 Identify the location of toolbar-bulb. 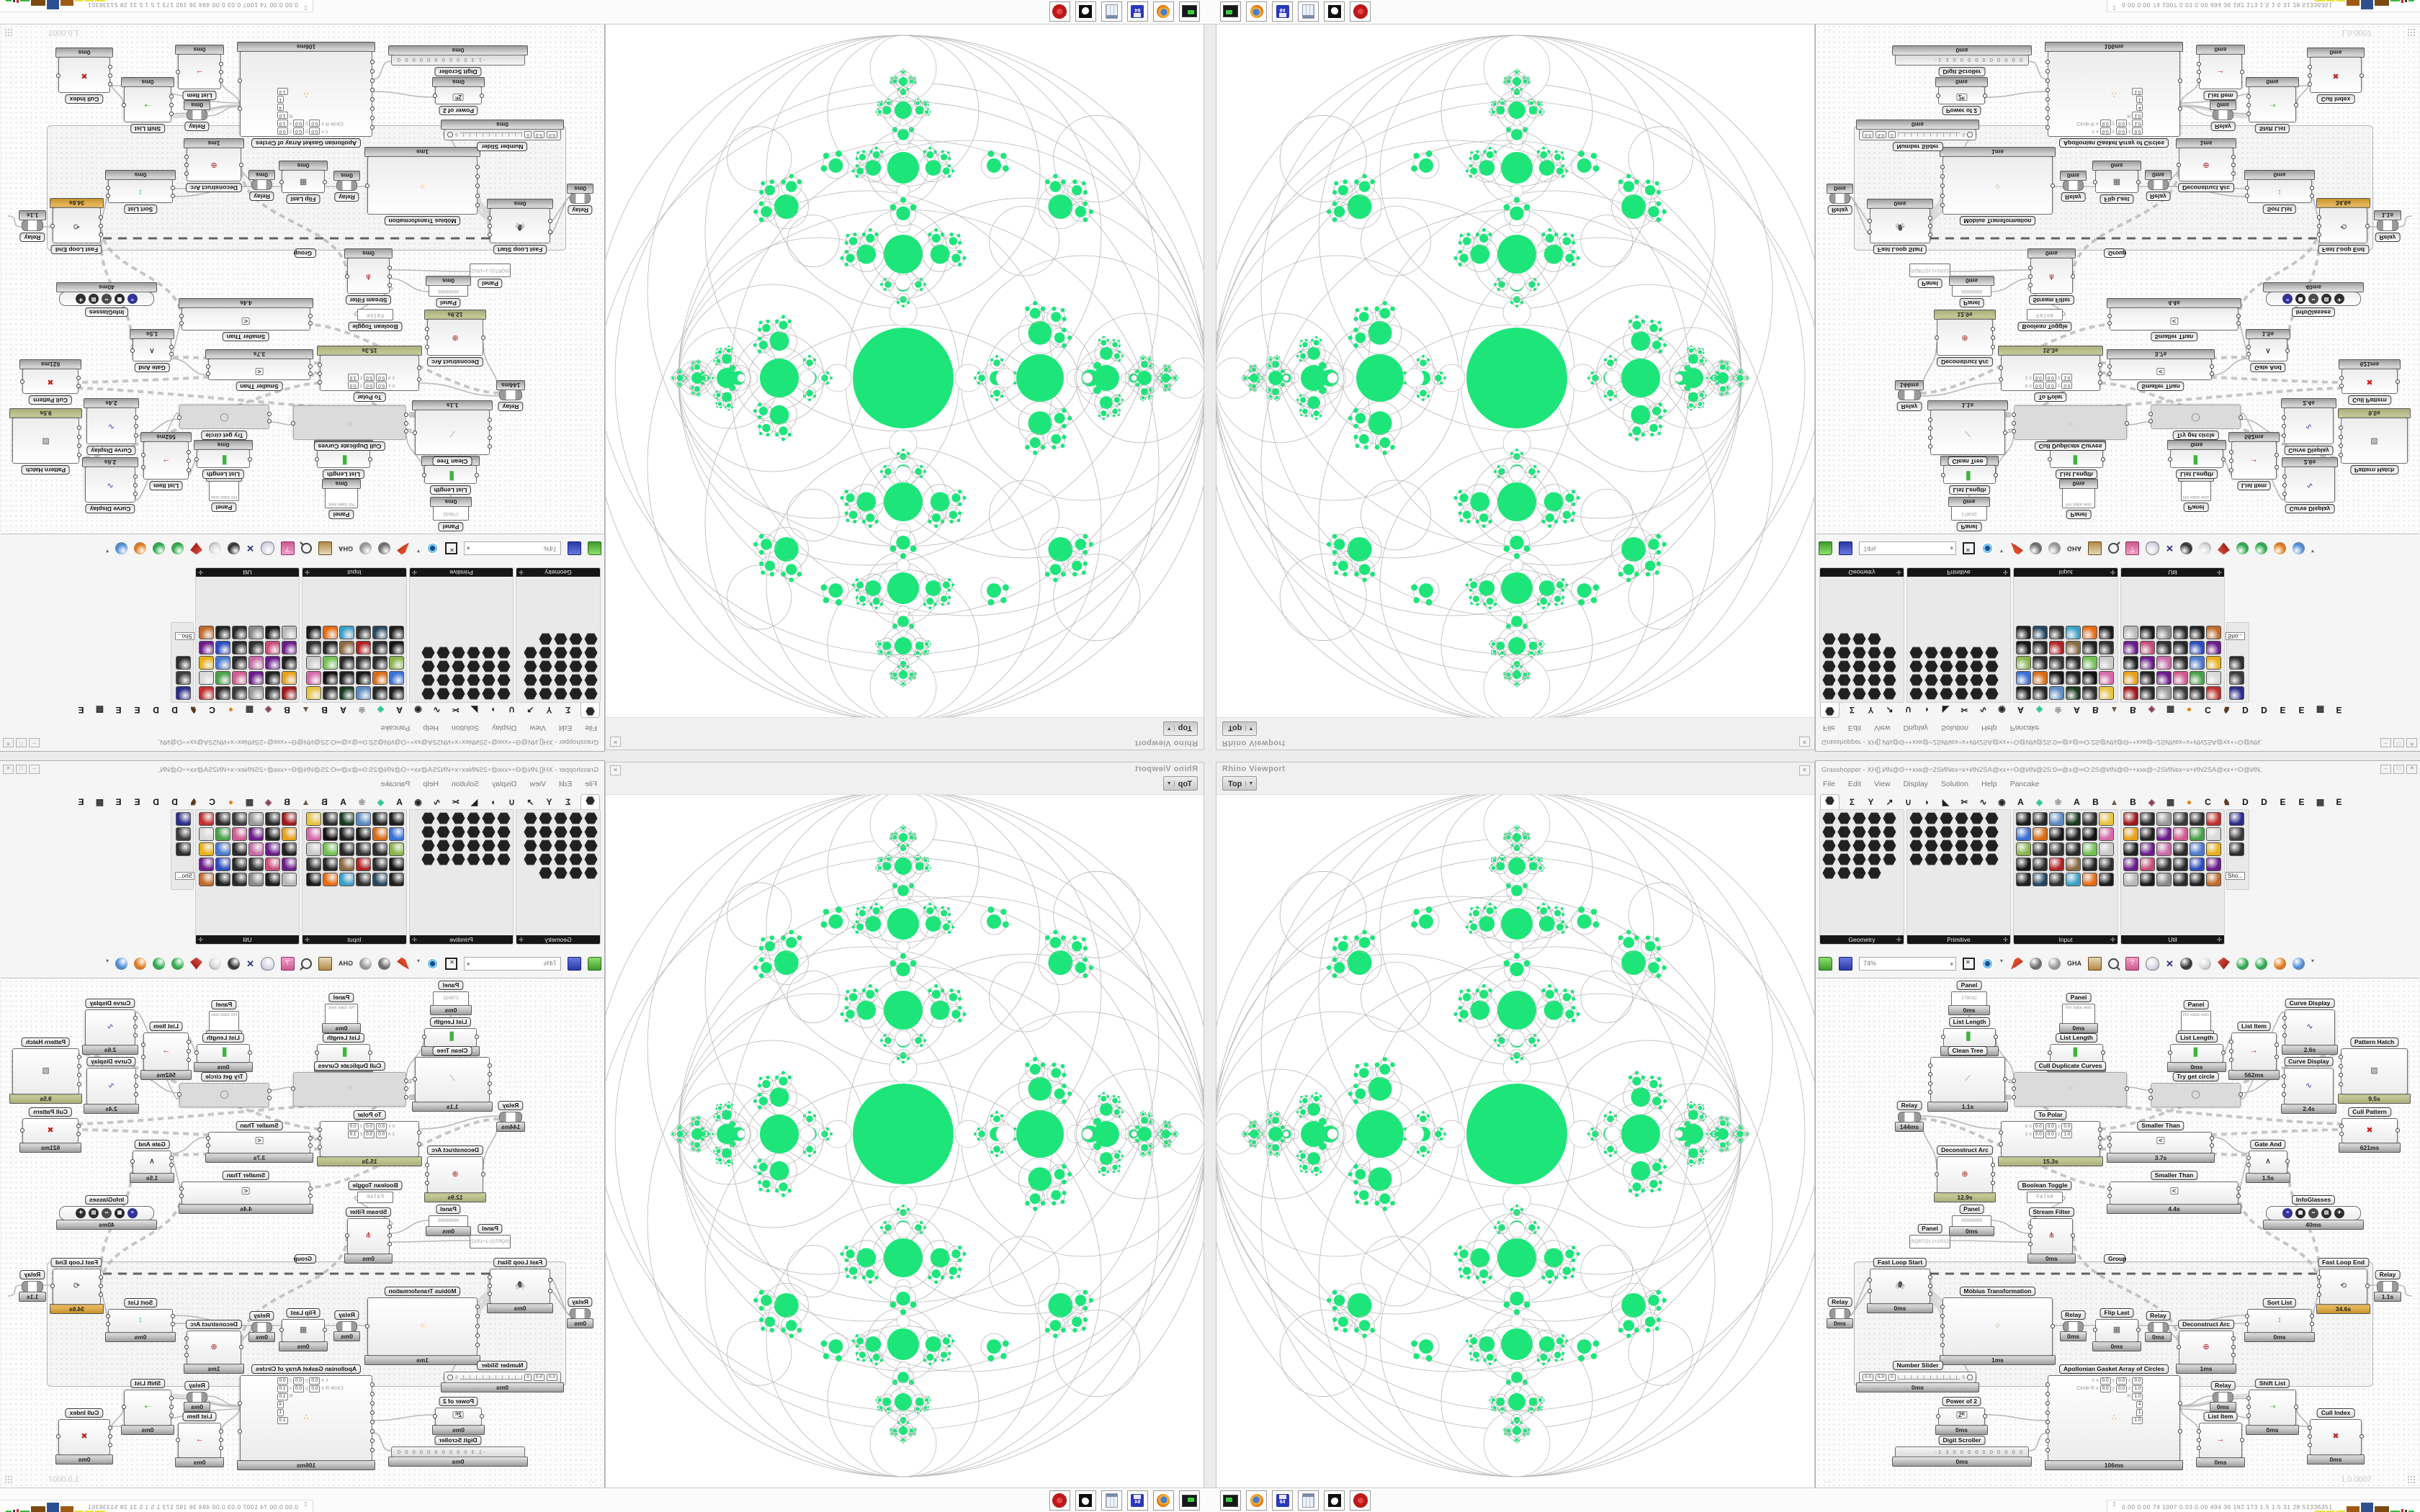
(267, 548).